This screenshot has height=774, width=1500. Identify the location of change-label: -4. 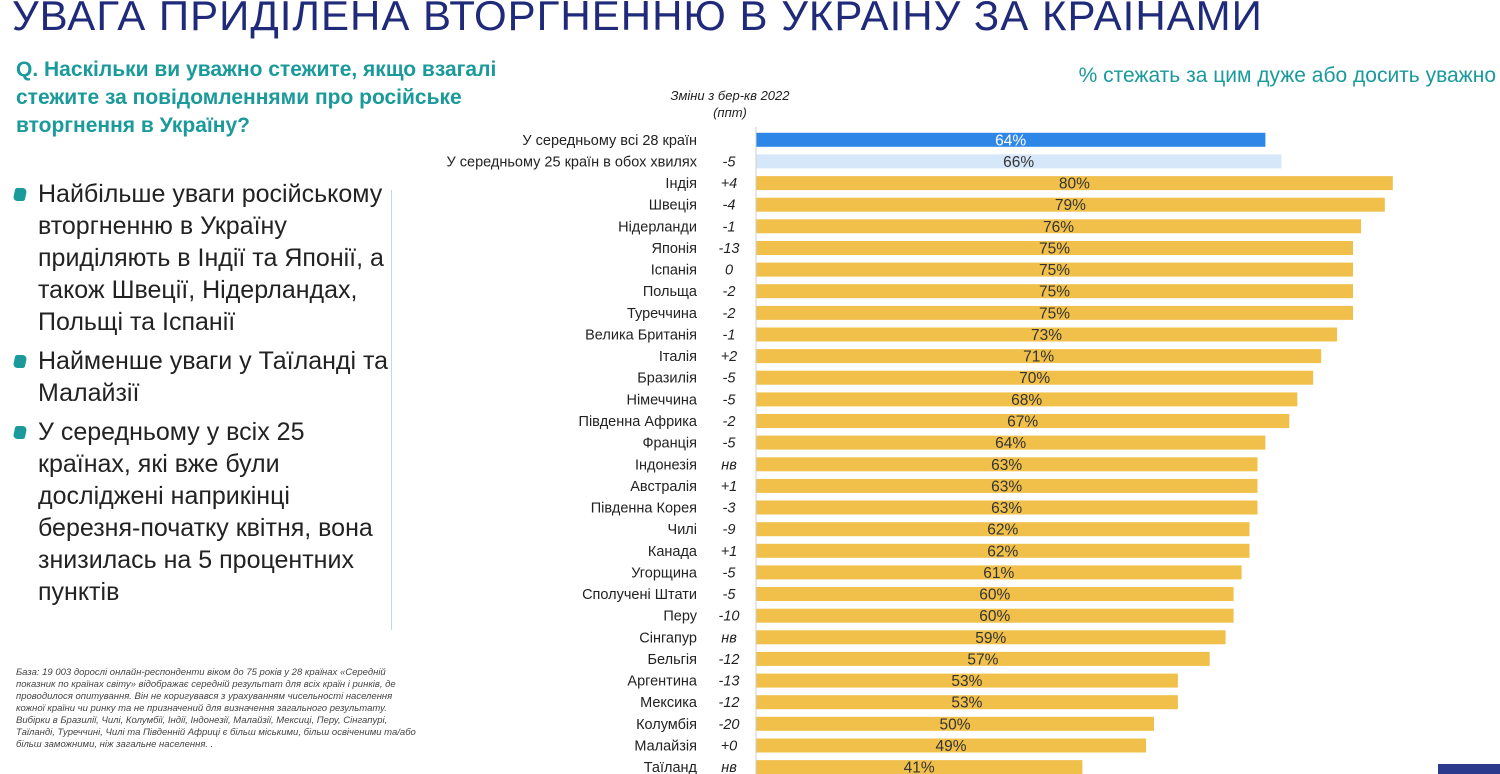
(729, 206).